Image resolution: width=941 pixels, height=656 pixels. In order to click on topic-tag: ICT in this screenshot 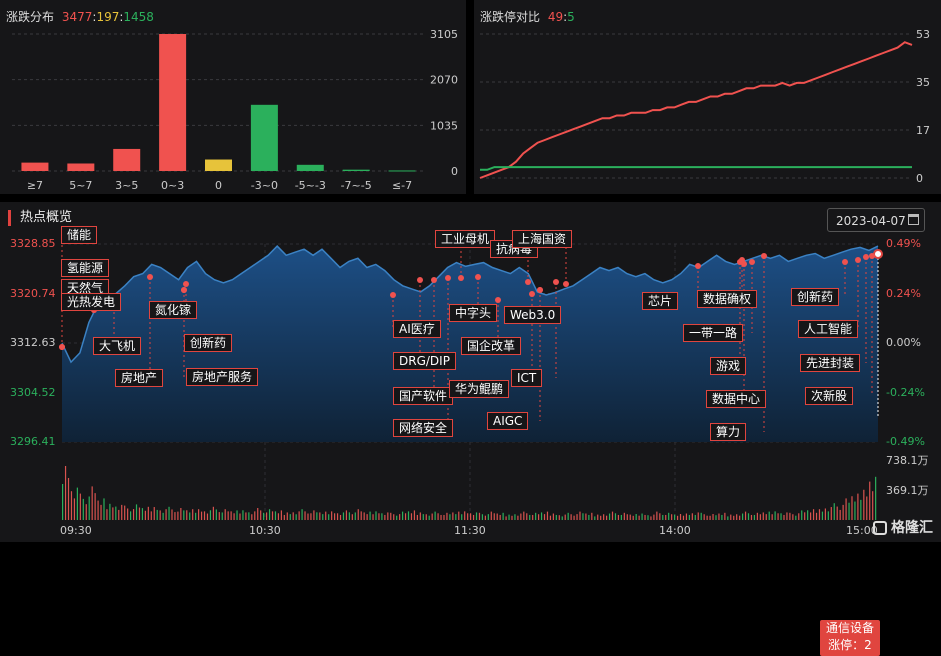, I will do `click(527, 378)`.